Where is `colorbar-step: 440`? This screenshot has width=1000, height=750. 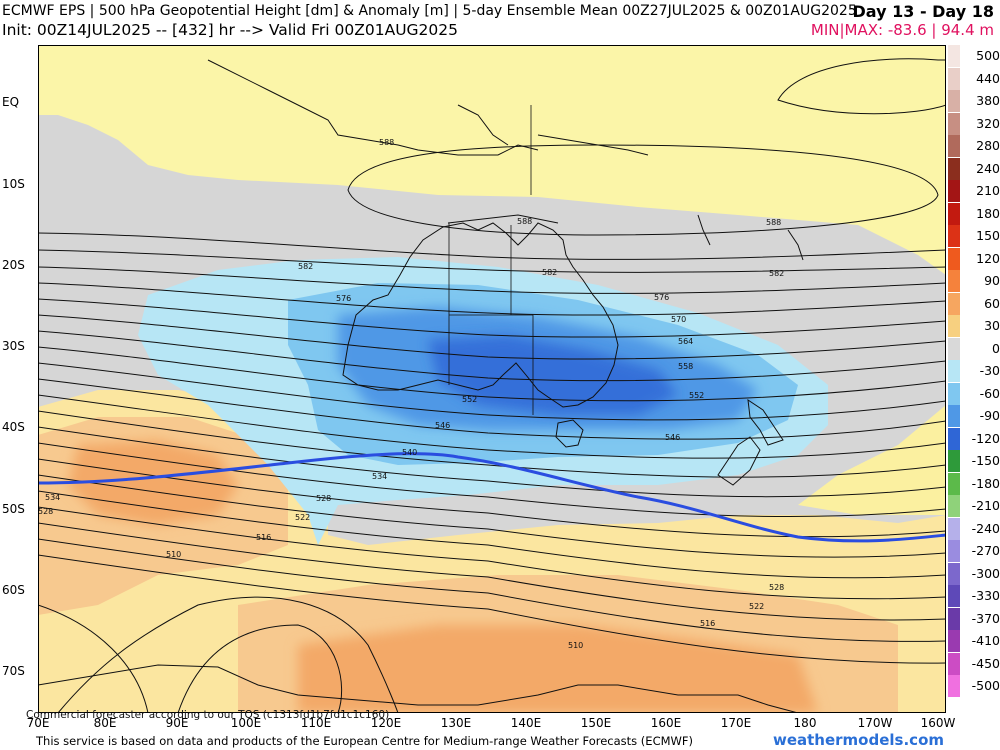 colorbar-step: 440 is located at coordinates (974, 78).